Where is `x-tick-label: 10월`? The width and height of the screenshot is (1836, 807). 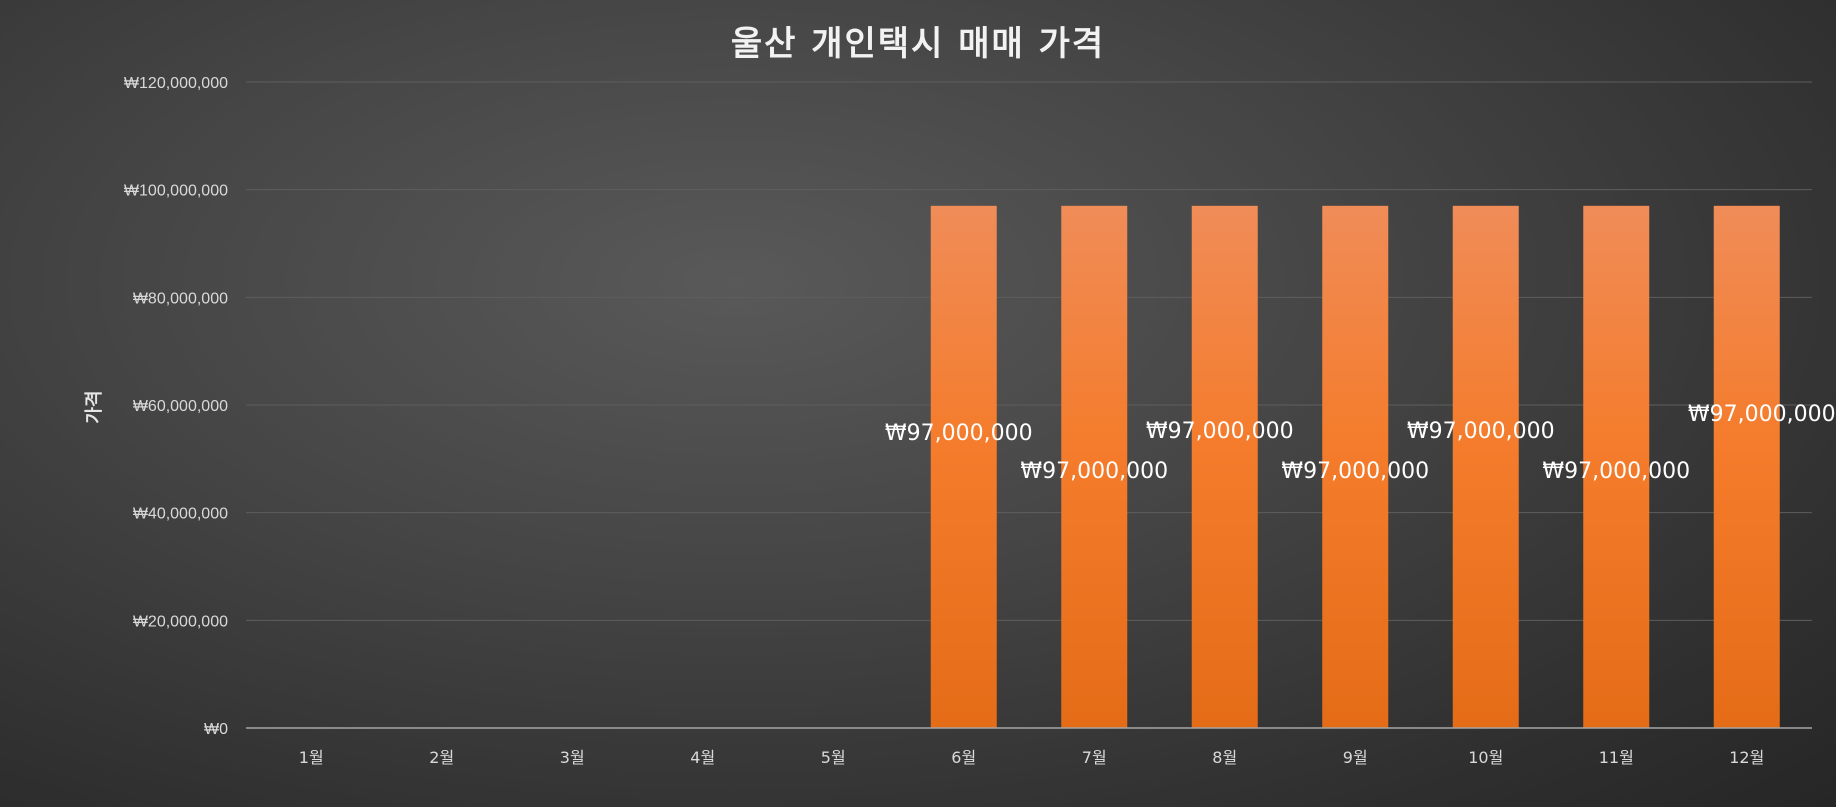
x-tick-label: 10월 is located at coordinates (1485, 757).